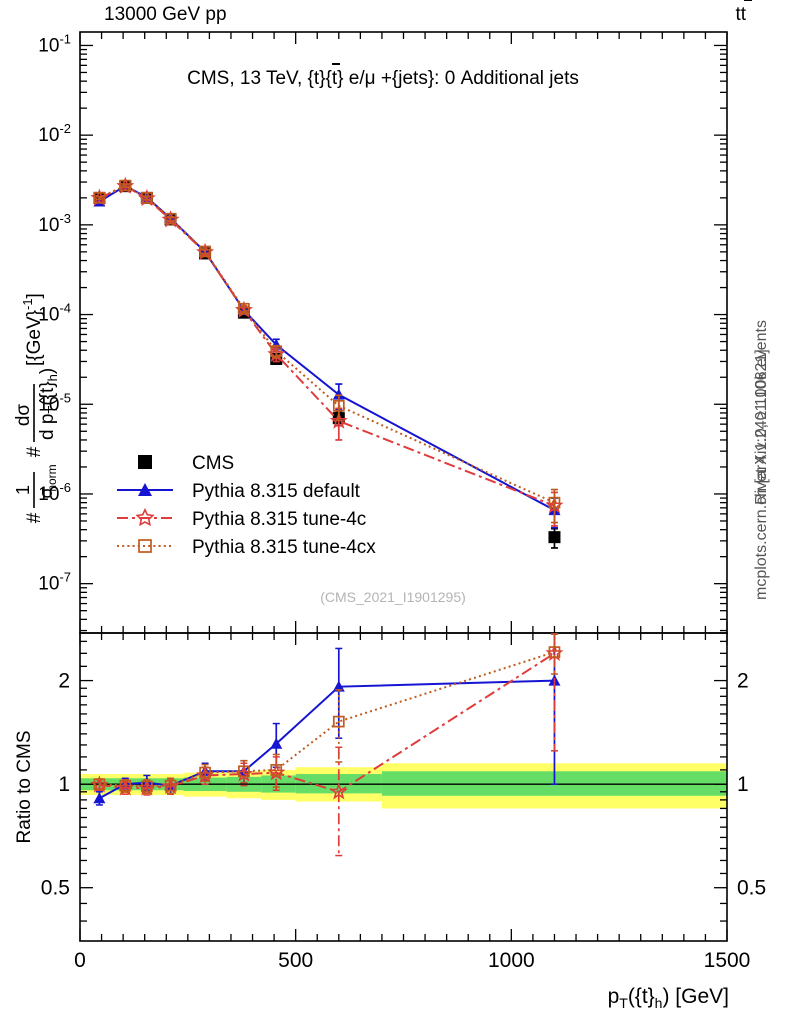  What do you see at coordinates (761, 412) in the screenshot?
I see `sidebar-rivet-label: Rivet 4.1.0, ≥ 100k events` at bounding box center [761, 412].